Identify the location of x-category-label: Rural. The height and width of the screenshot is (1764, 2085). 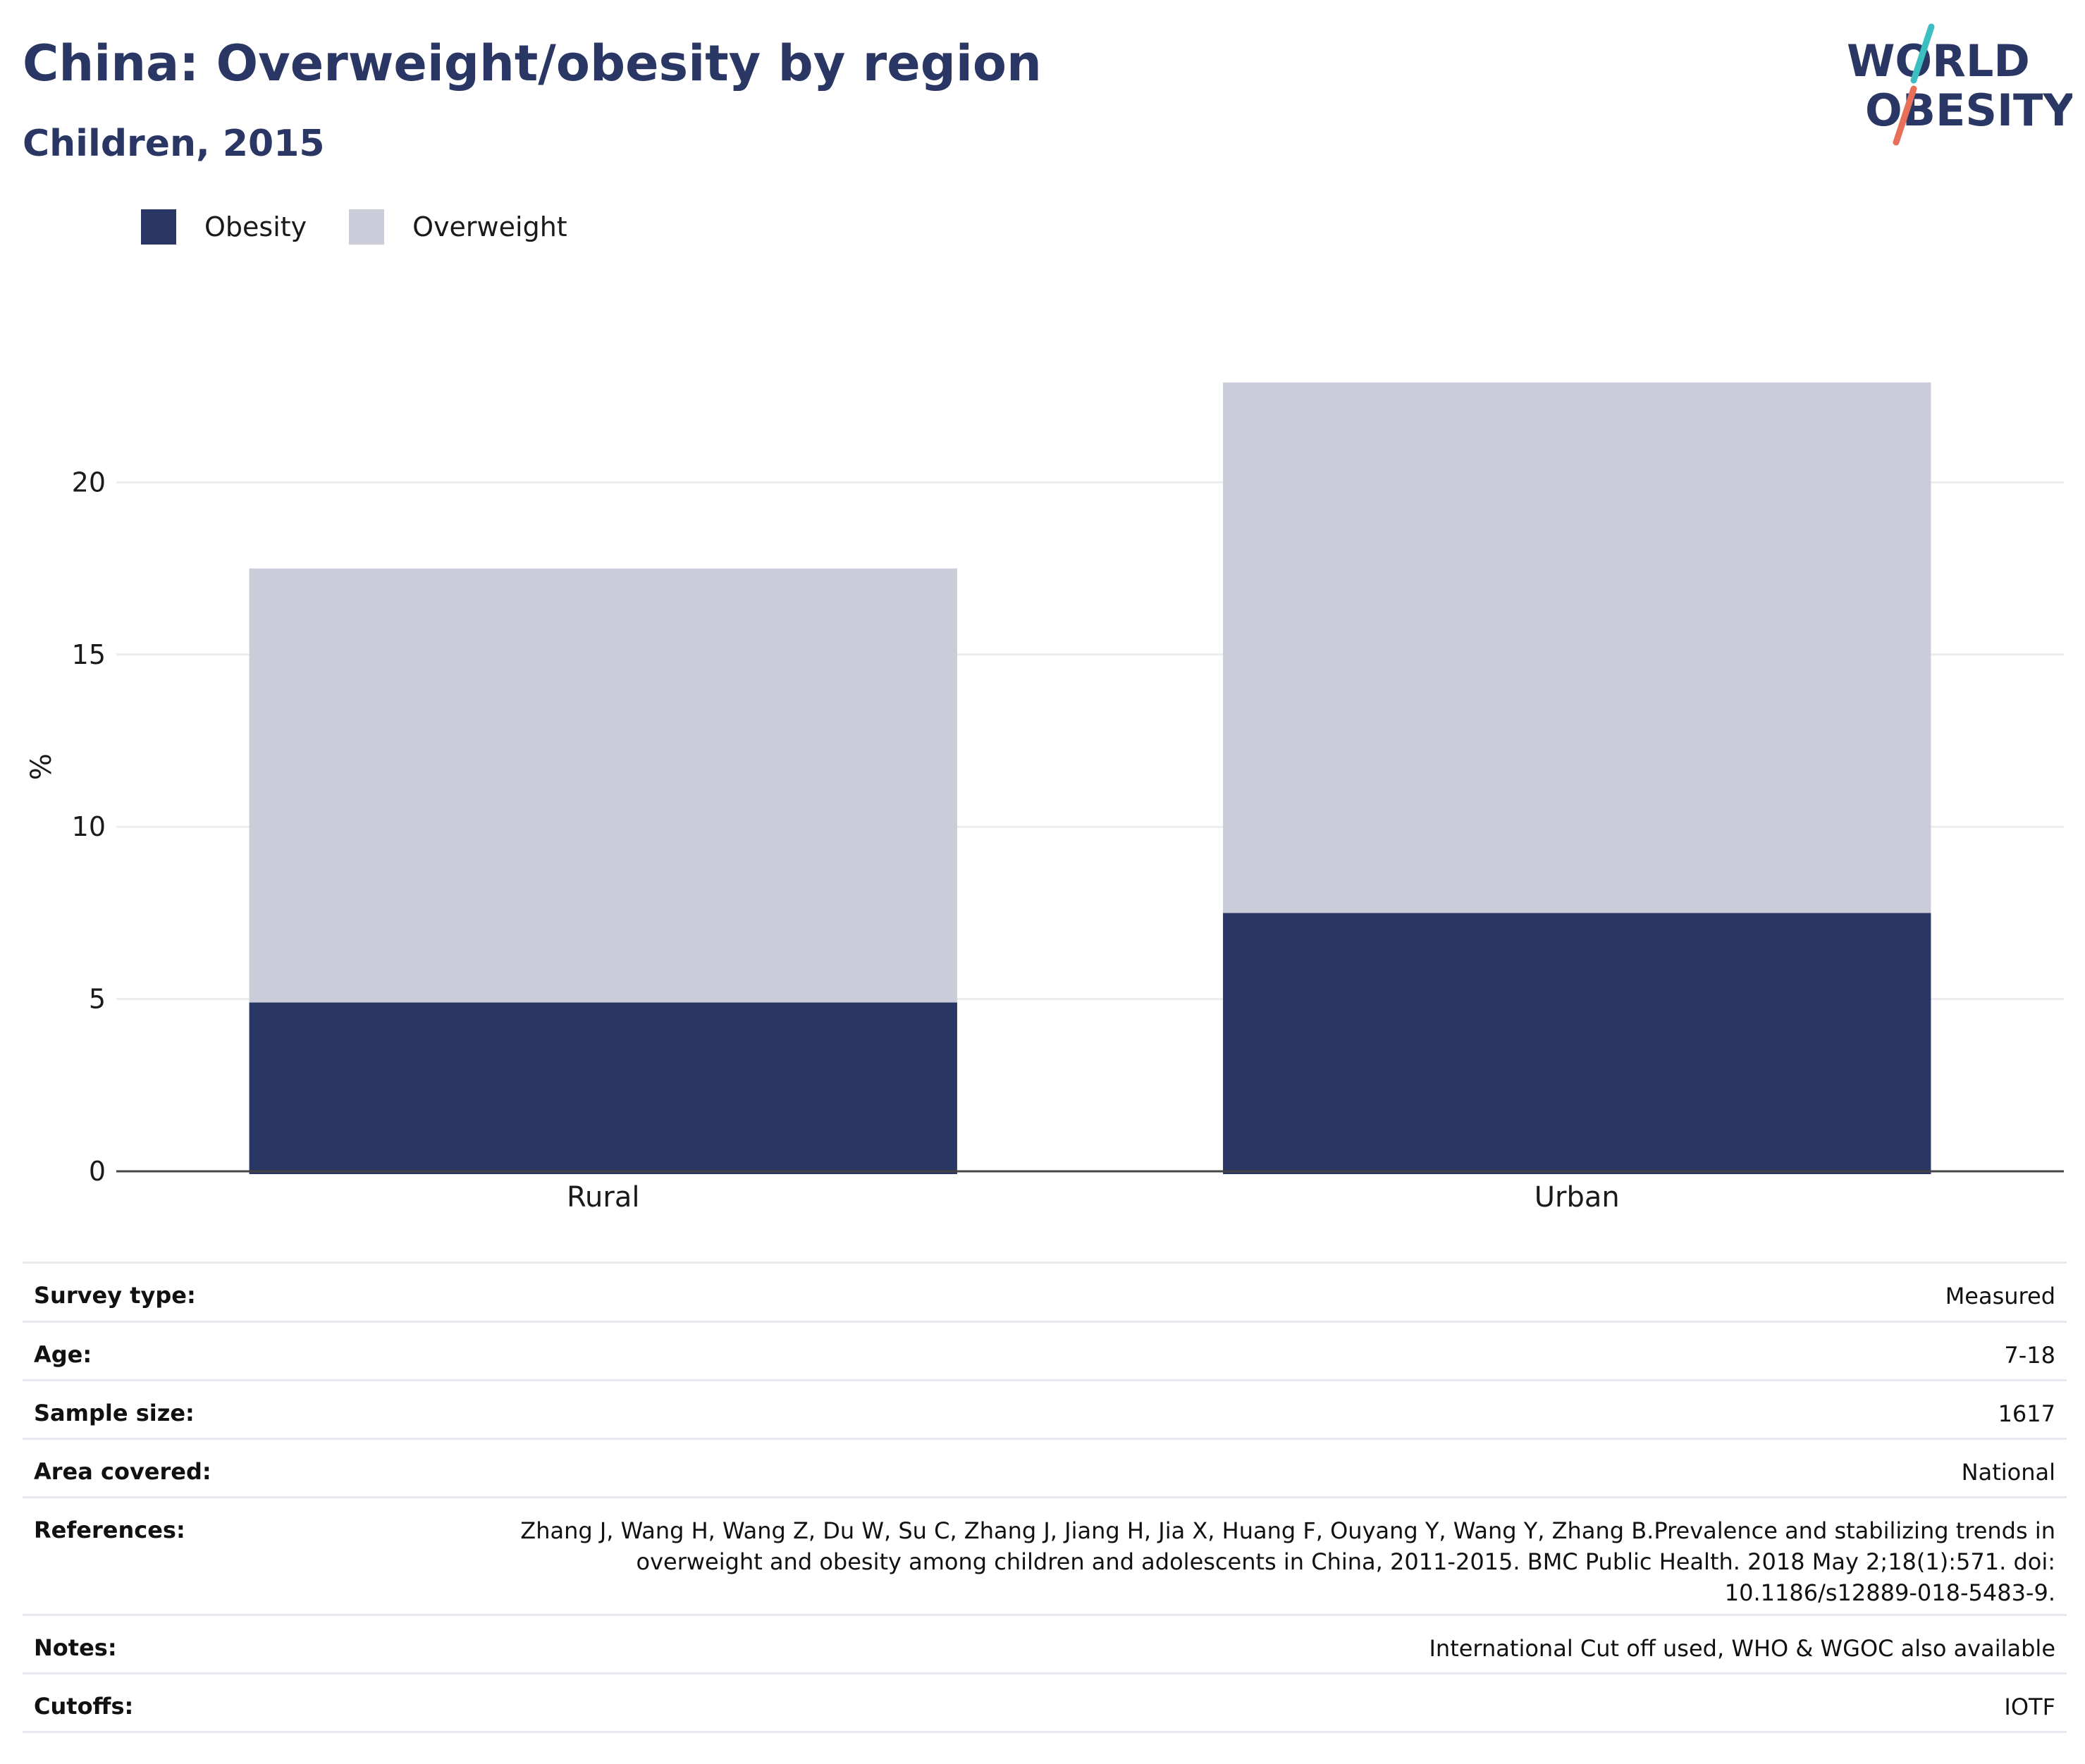
(603, 1197).